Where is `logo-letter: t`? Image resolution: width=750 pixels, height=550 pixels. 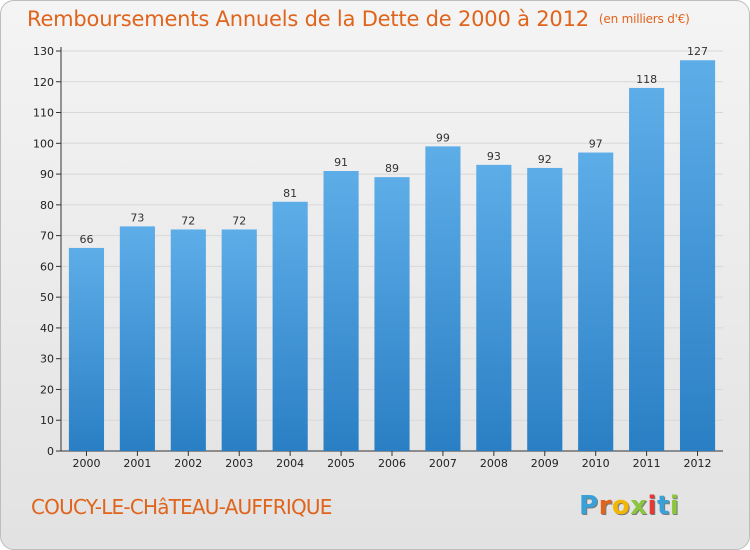
logo-letter: t is located at coordinates (663, 506).